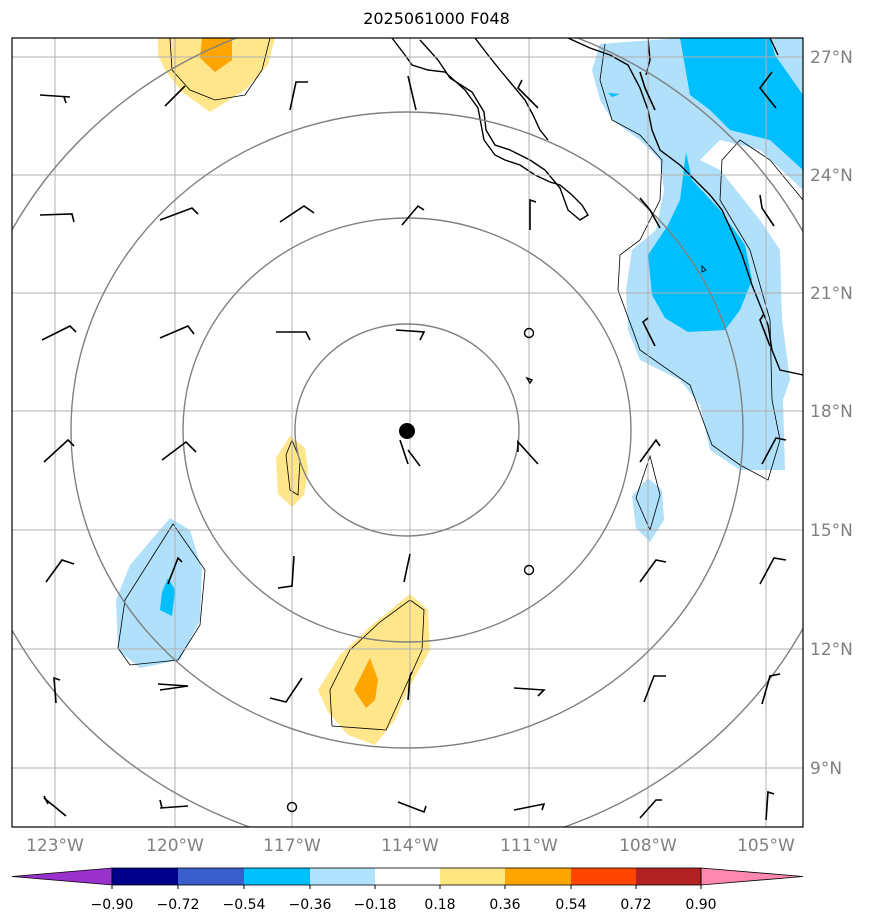 The height and width of the screenshot is (924, 873). What do you see at coordinates (55, 846) in the screenshot?
I see `lon-label: 123°W` at bounding box center [55, 846].